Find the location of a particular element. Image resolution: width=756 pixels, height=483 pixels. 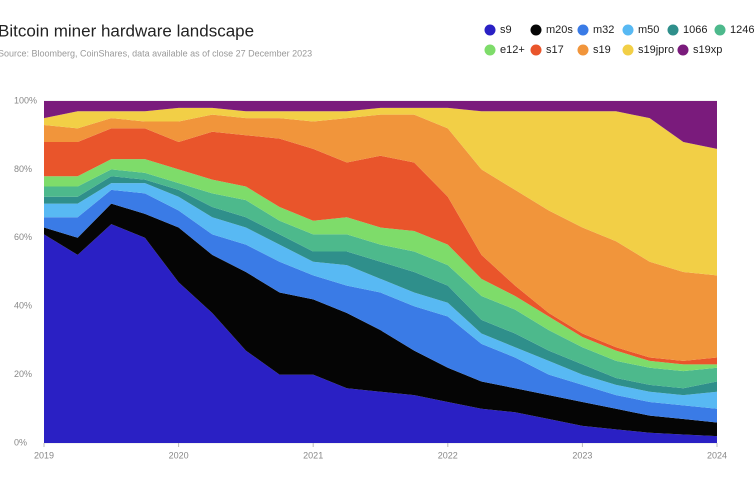

legend-item: s19xp is located at coordinates (699, 50).